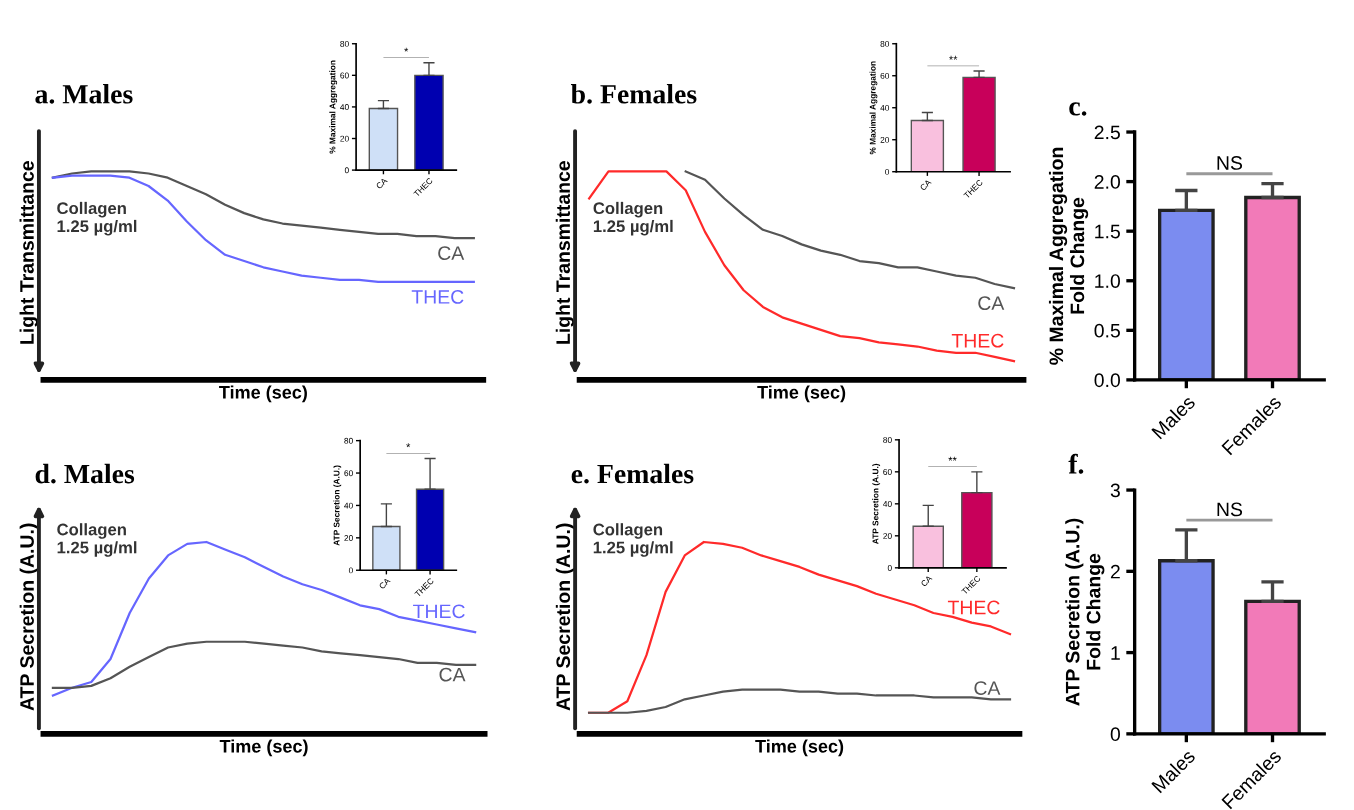 This screenshot has height=810, width=1354. I want to click on y-tick-label: 1.5, so click(1107, 231).